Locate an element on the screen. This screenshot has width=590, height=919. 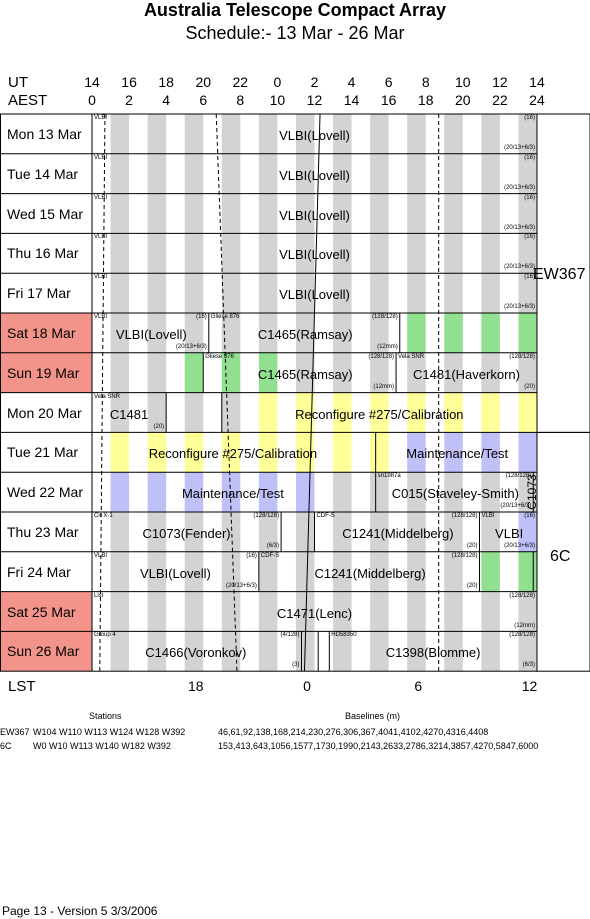
block-source: Vela SNR is located at coordinates (411, 356).